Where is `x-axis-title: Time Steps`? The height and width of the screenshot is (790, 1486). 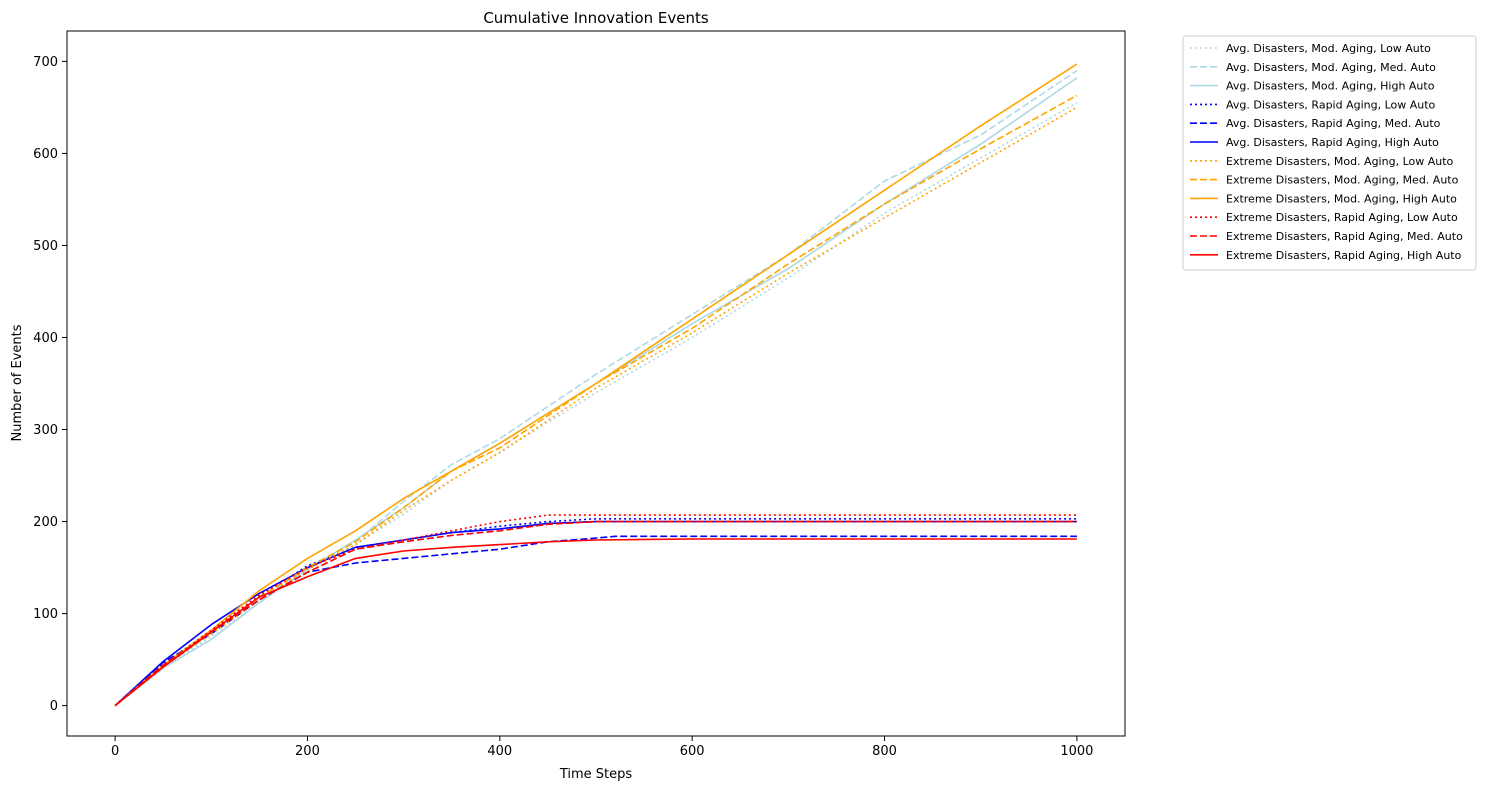
x-axis-title: Time Steps is located at coordinates (596, 774).